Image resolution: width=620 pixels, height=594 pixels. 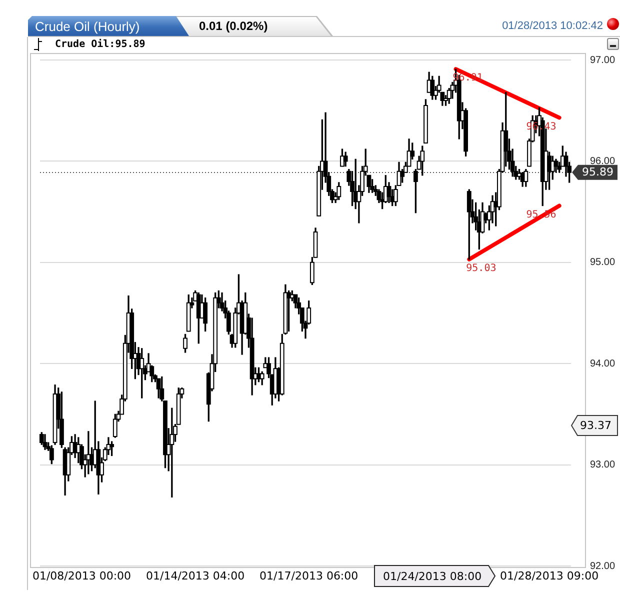 I want to click on x-tick-label: 01/17/2013 06:00, so click(x=309, y=575).